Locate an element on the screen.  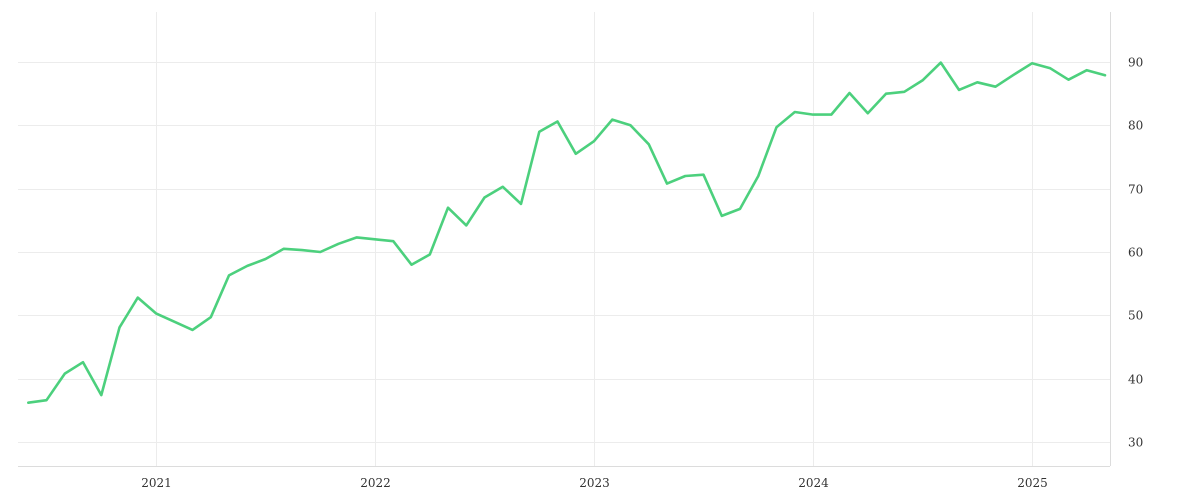
y-tick-labels: 30 40 50 60 70 80 90 is located at coordinates (1135, 253).